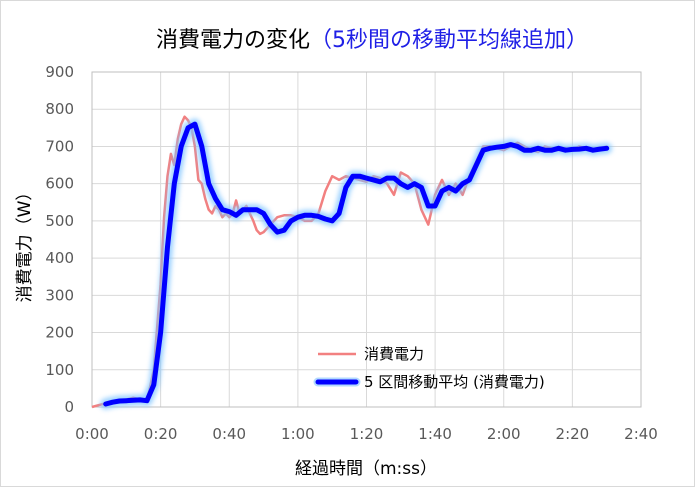 Image resolution: width=695 pixels, height=487 pixels. Describe the element at coordinates (59, 333) in the screenshot. I see `y-tick-label: 200` at that location.